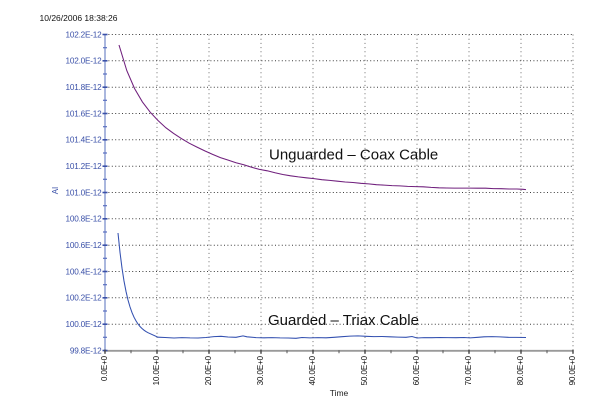 The image size is (616, 412). I want to click on svg-text: 100.6E-12, so click(84, 245).